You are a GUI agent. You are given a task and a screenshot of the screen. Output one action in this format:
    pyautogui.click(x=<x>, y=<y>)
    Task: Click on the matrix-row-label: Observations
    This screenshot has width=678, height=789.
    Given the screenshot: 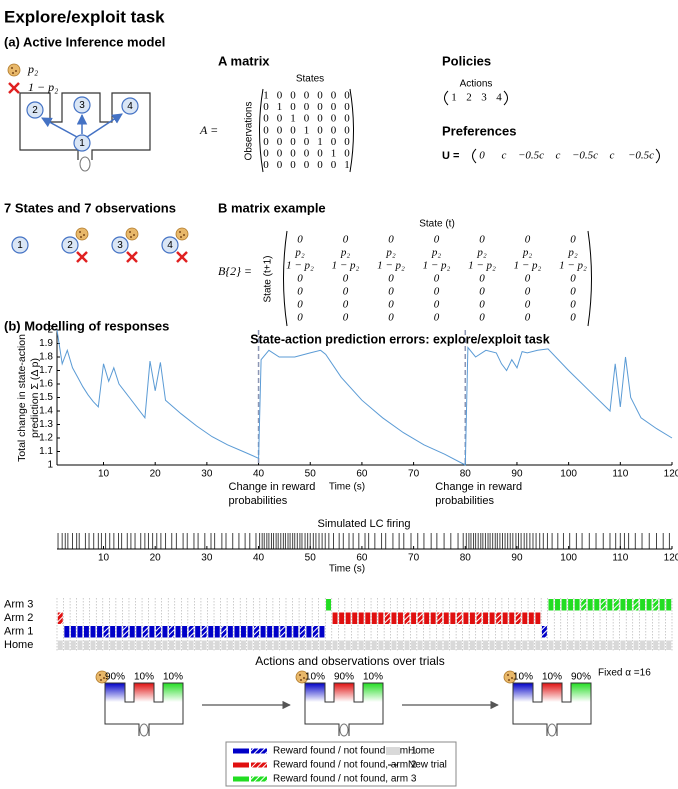 What is the action you would take?
    pyautogui.click(x=249, y=131)
    